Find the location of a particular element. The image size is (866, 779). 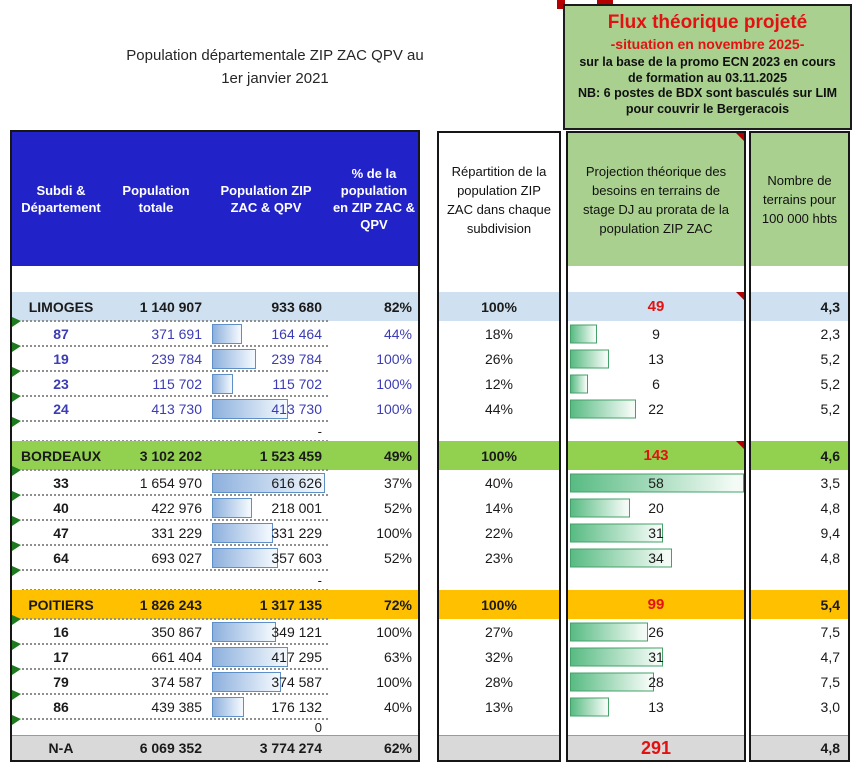

cell-population-totale: 1 826 243 is located at coordinates (170, 604).